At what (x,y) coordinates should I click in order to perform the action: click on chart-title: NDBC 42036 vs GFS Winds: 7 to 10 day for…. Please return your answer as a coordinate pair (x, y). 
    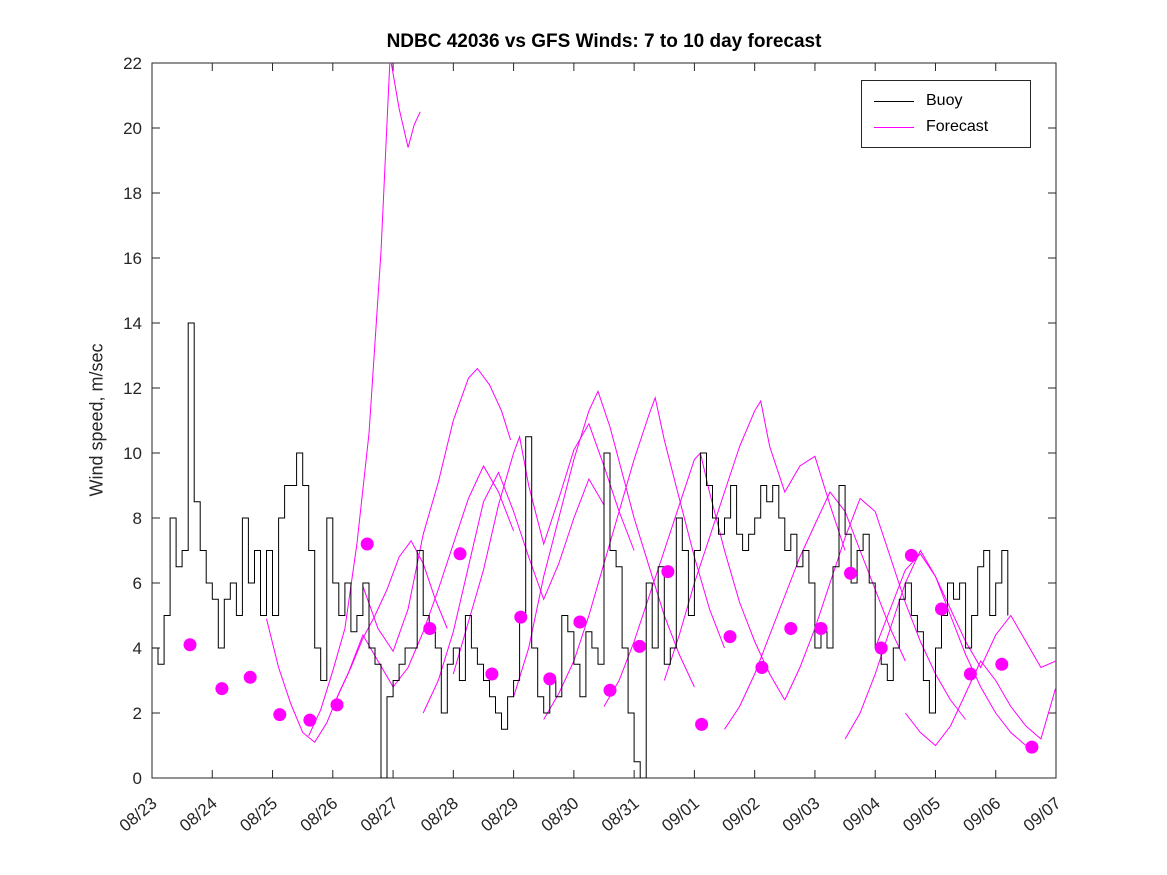
    Looking at the image, I should click on (604, 41).